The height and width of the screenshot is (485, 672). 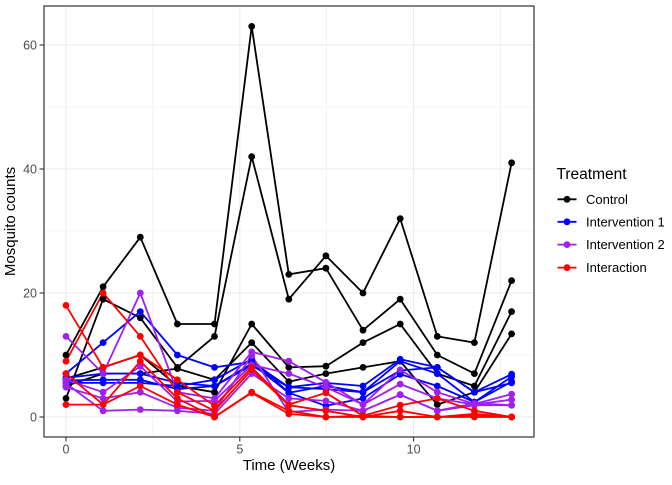 I want to click on svg-text: 60, so click(x=30, y=45).